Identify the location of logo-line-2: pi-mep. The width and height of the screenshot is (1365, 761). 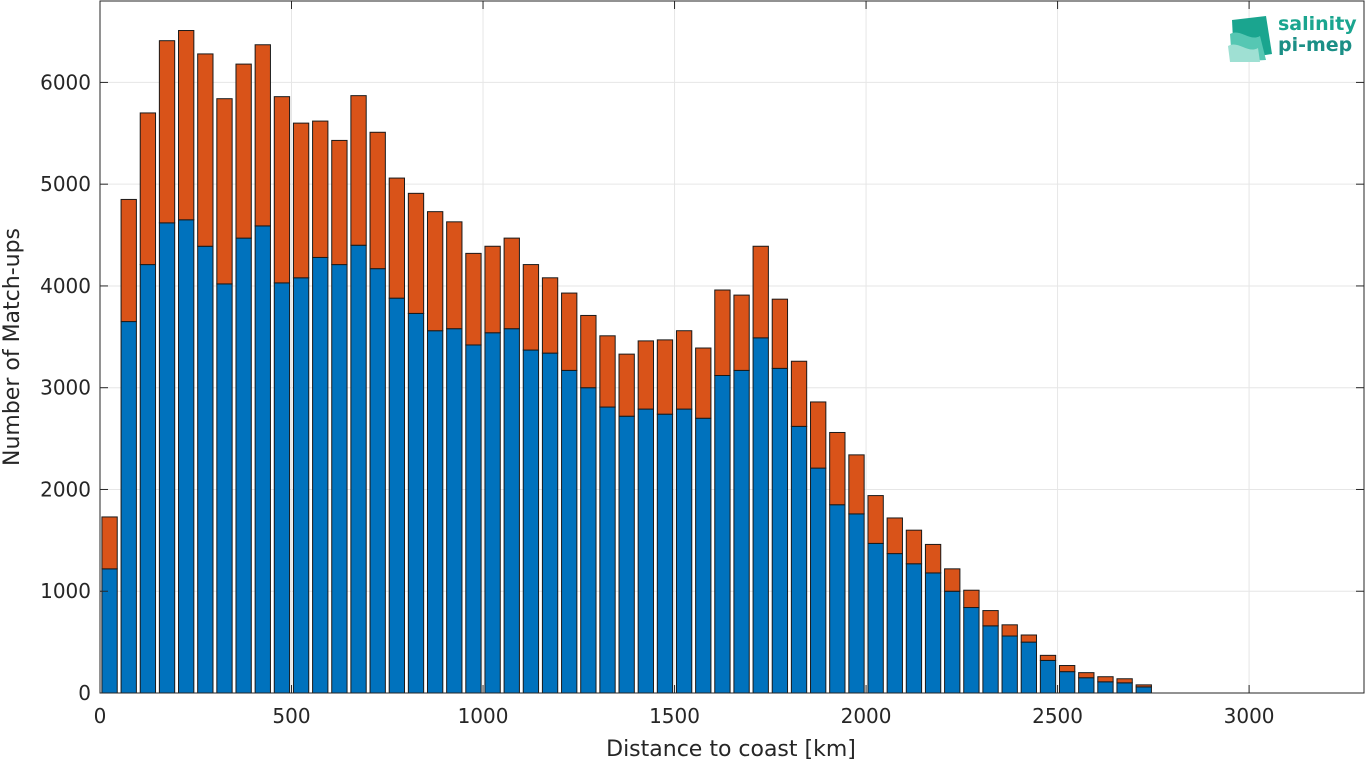
(1315, 45).